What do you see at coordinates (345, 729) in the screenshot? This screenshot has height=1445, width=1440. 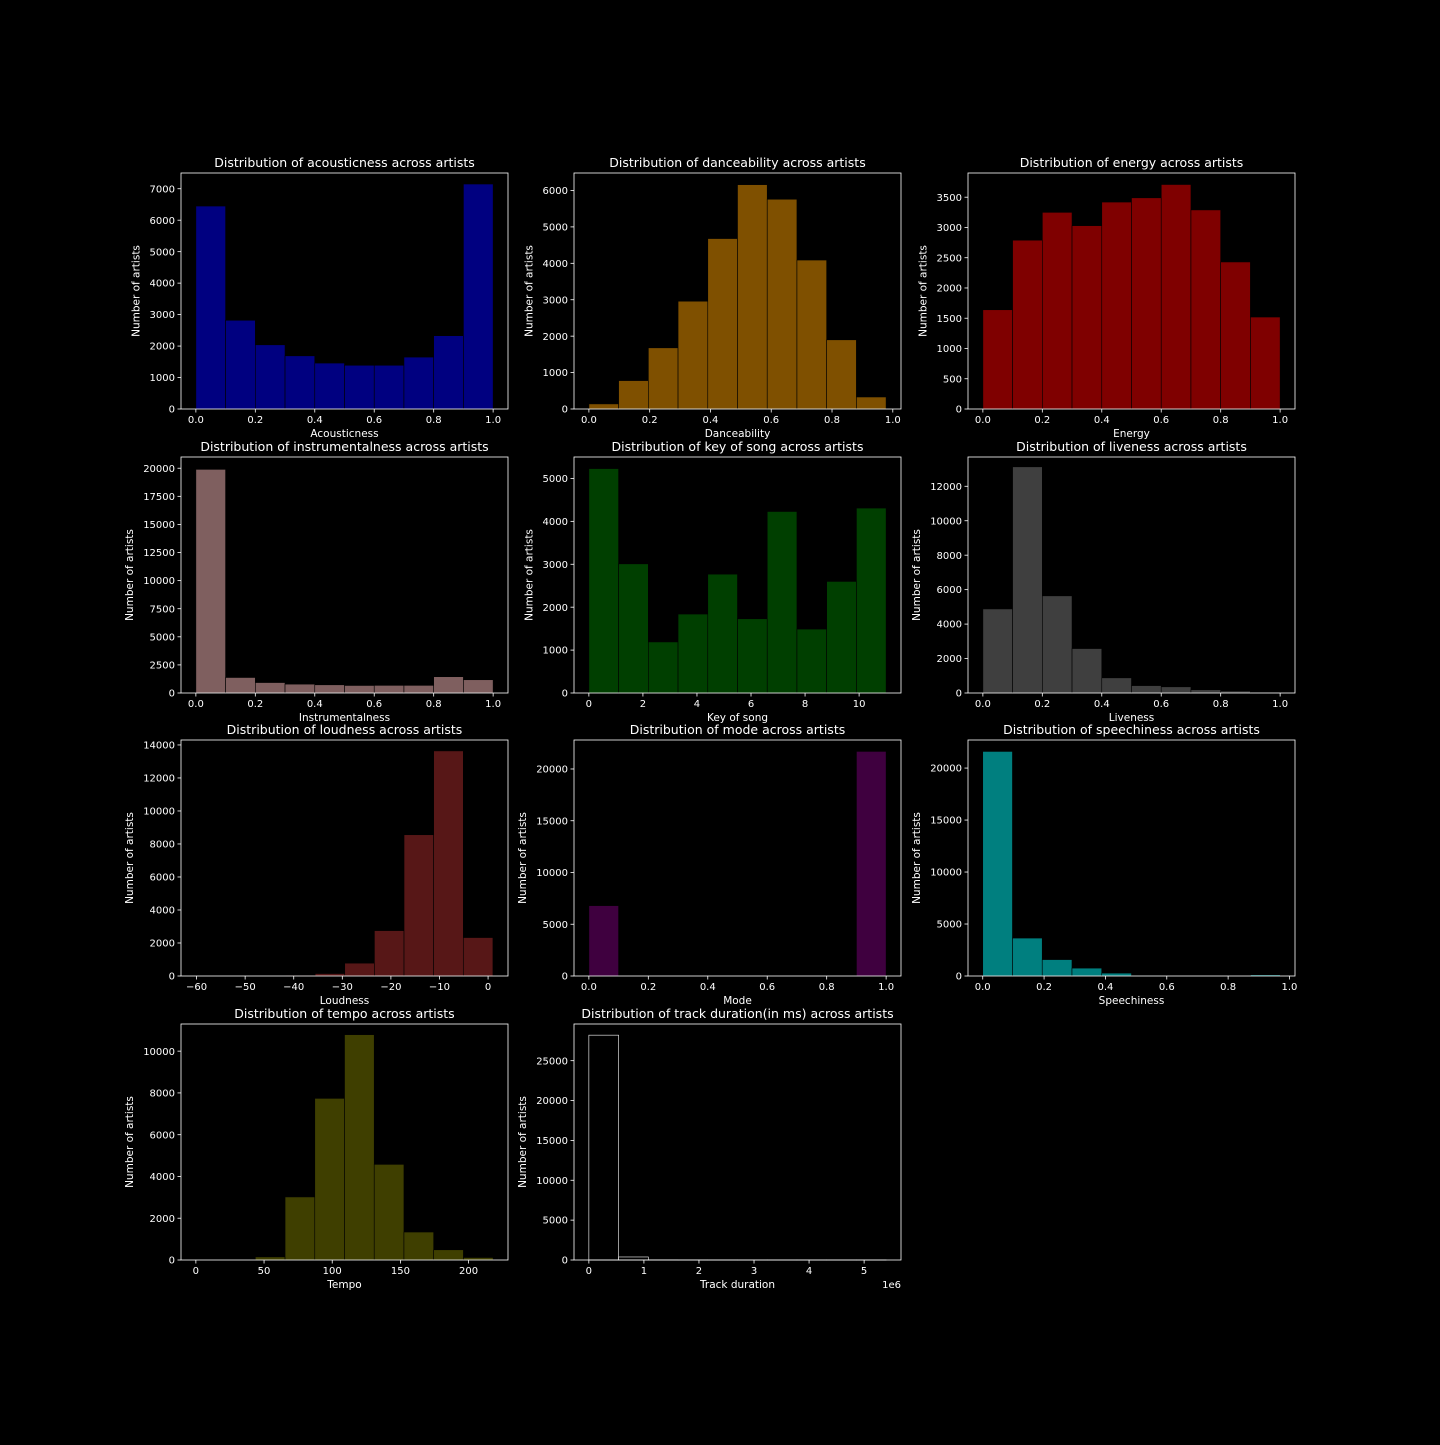 I see `loudness-title: Distribution of loudness across artists` at bounding box center [345, 729].